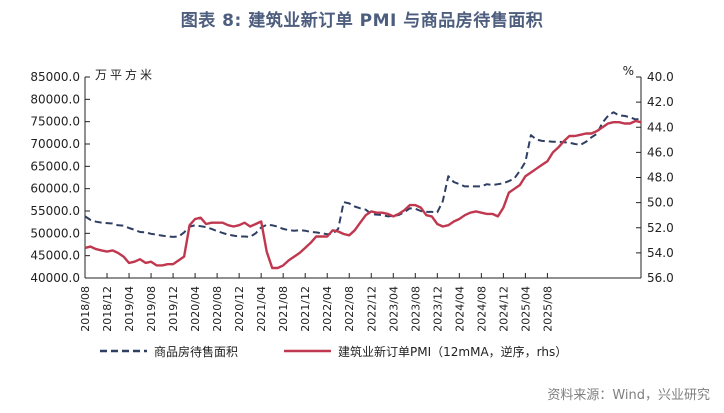 This screenshot has height=413, width=724. What do you see at coordinates (349, 309) in the screenshot?
I see `x-tick-label: 2022/08` at bounding box center [349, 309].